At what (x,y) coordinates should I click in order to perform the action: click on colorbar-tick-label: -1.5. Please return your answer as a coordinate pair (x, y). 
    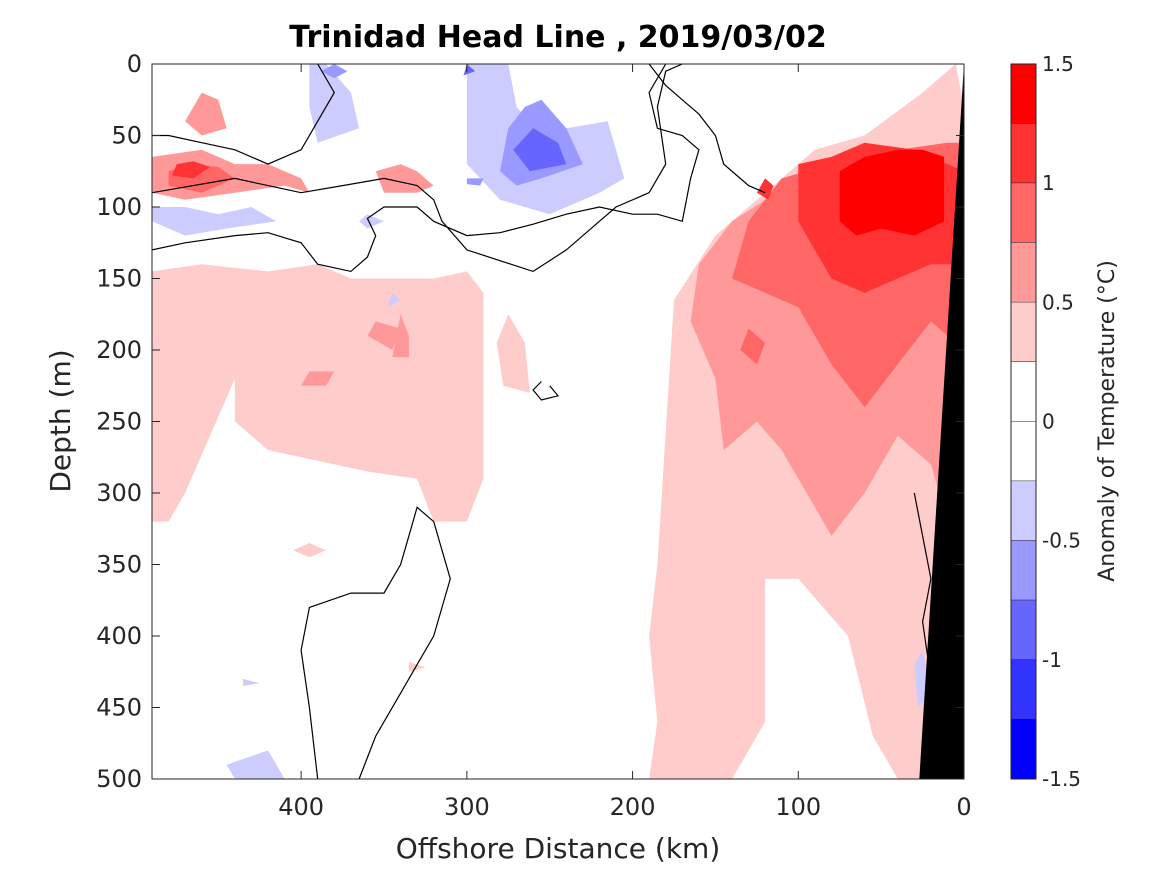
    Looking at the image, I should click on (1061, 779).